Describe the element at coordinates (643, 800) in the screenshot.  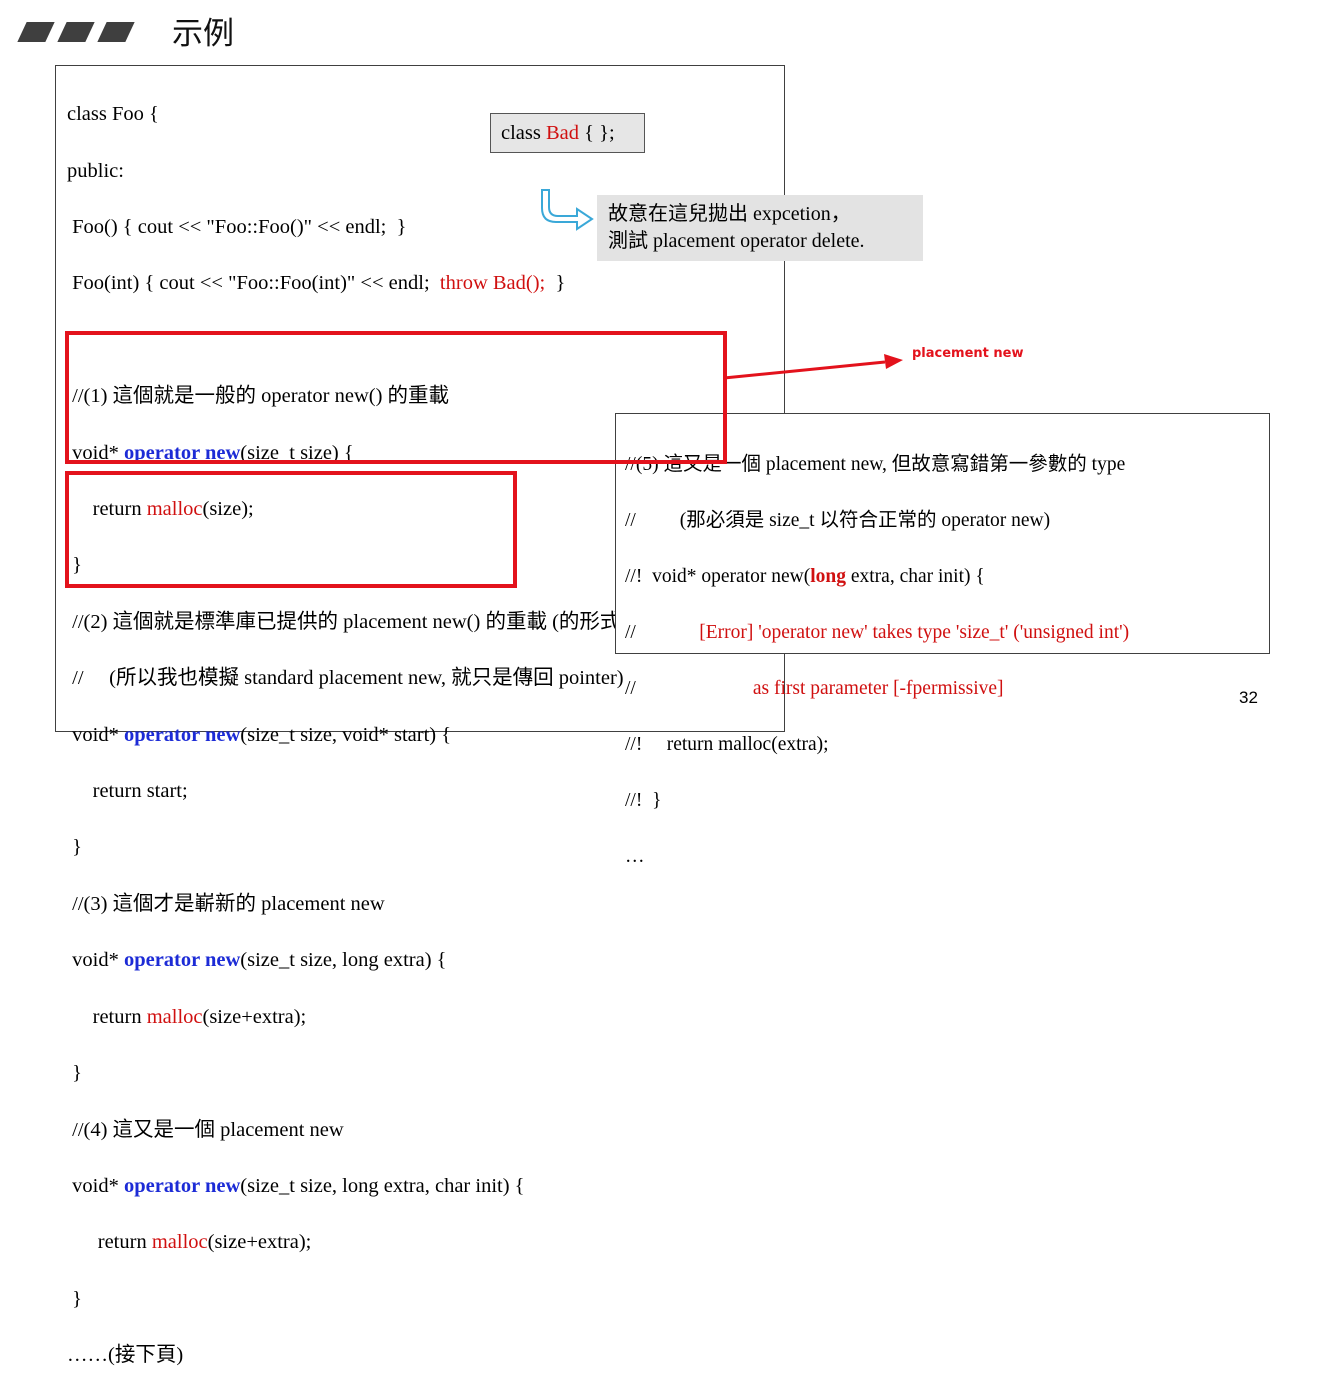
I see `code-line: //! }` at that location.